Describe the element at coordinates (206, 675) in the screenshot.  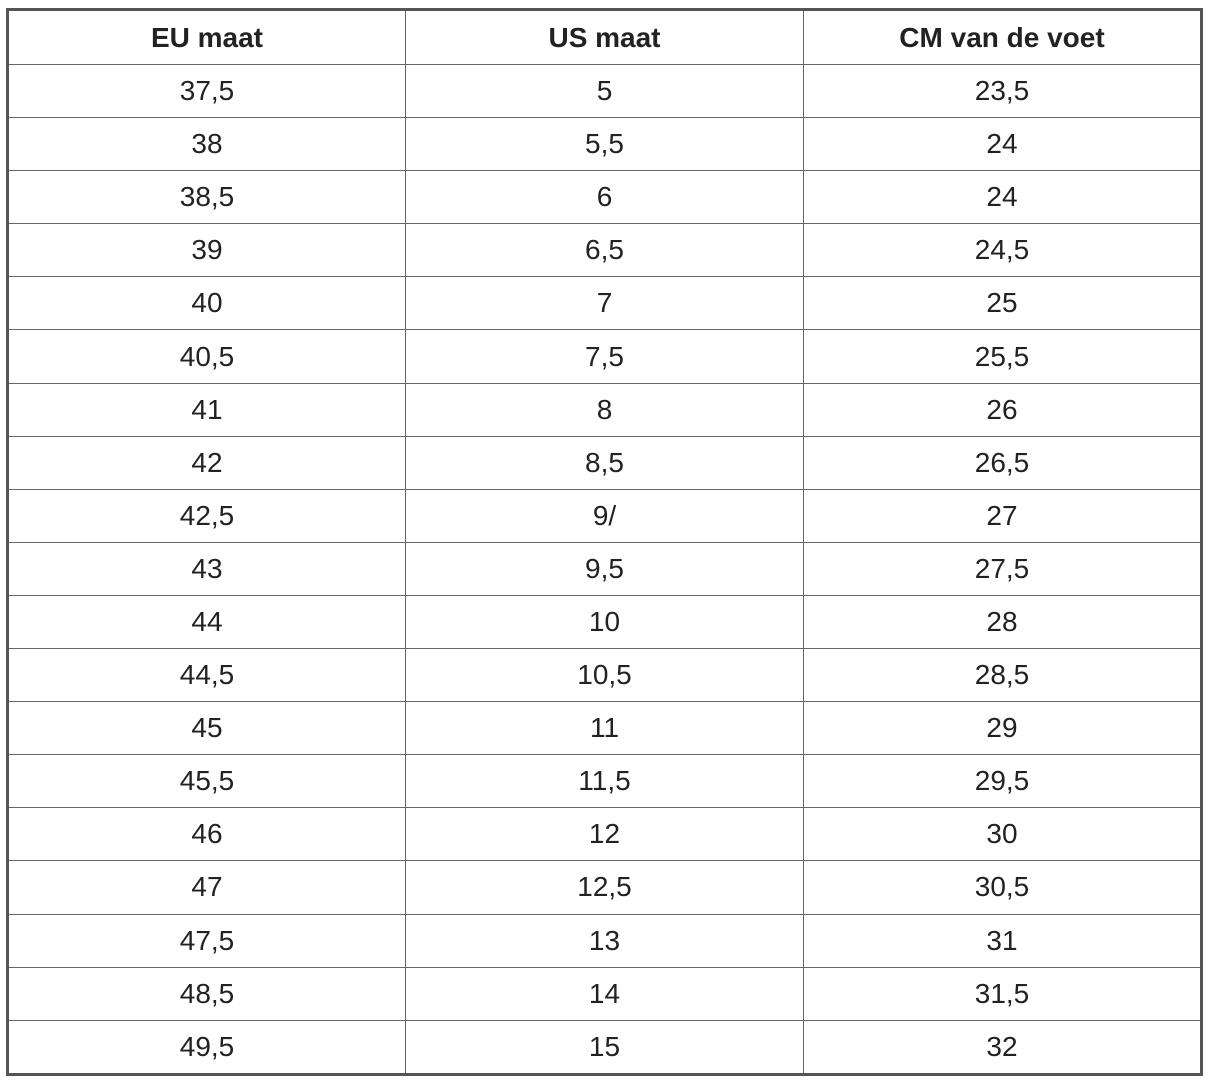
I see `table-cell: 44,5` at that location.